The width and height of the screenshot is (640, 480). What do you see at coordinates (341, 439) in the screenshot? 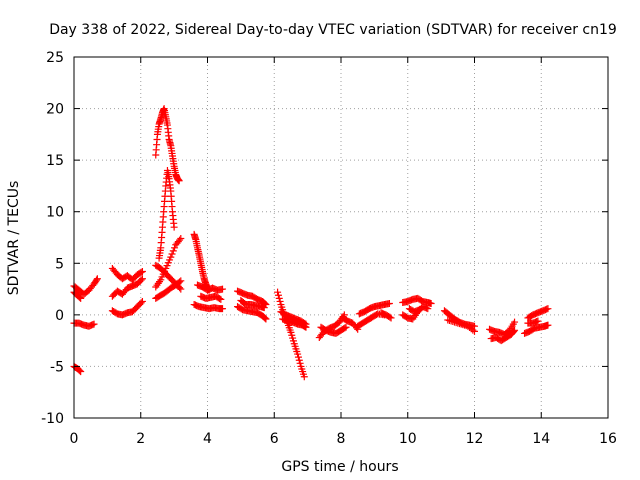
I see `x-tick-label: 8` at bounding box center [341, 439].